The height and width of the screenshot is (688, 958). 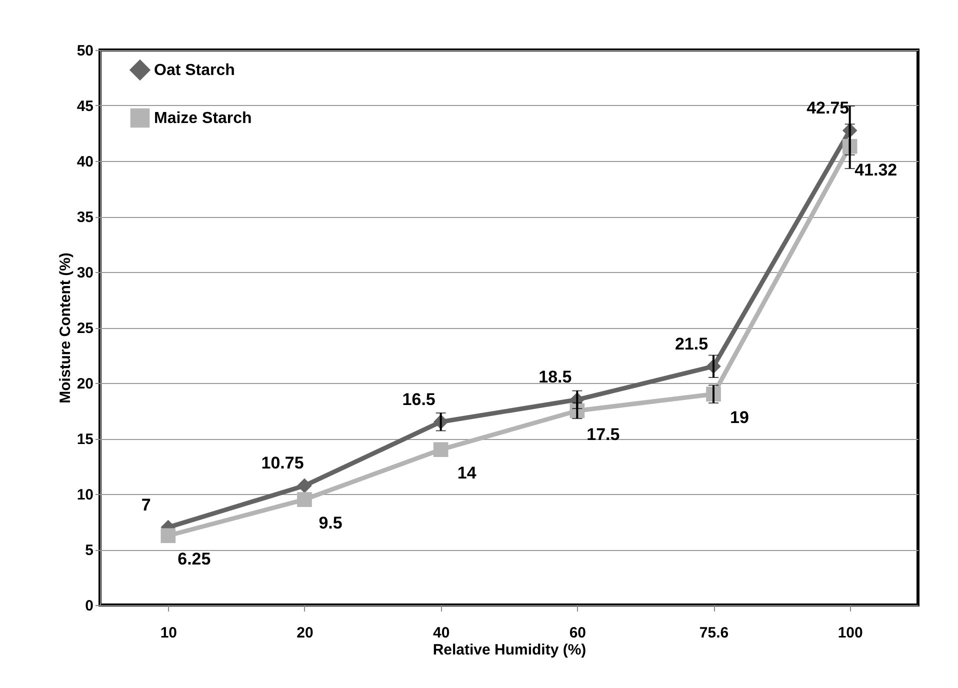 I want to click on y-tick-label: 20, so click(x=85, y=384).